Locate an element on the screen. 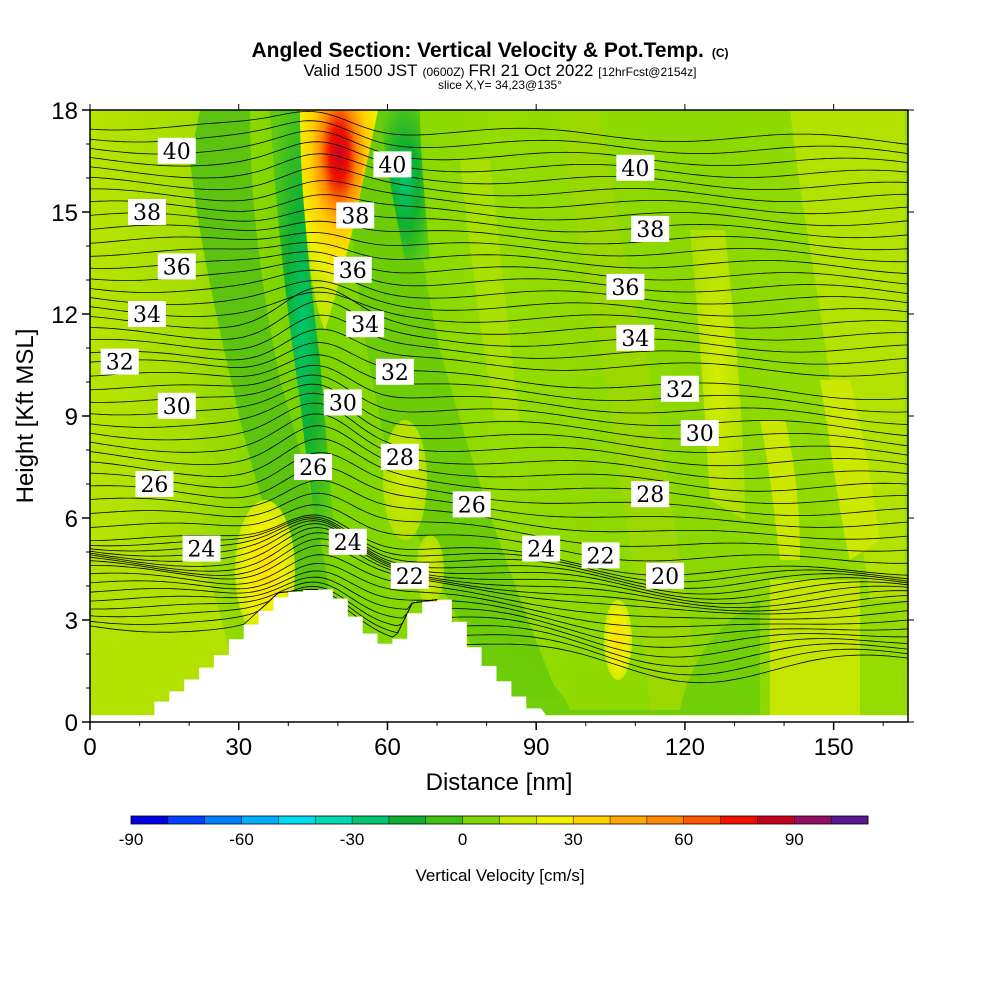 The width and height of the screenshot is (1000, 1000). colorbar-tick-label: 90 is located at coordinates (794, 839).